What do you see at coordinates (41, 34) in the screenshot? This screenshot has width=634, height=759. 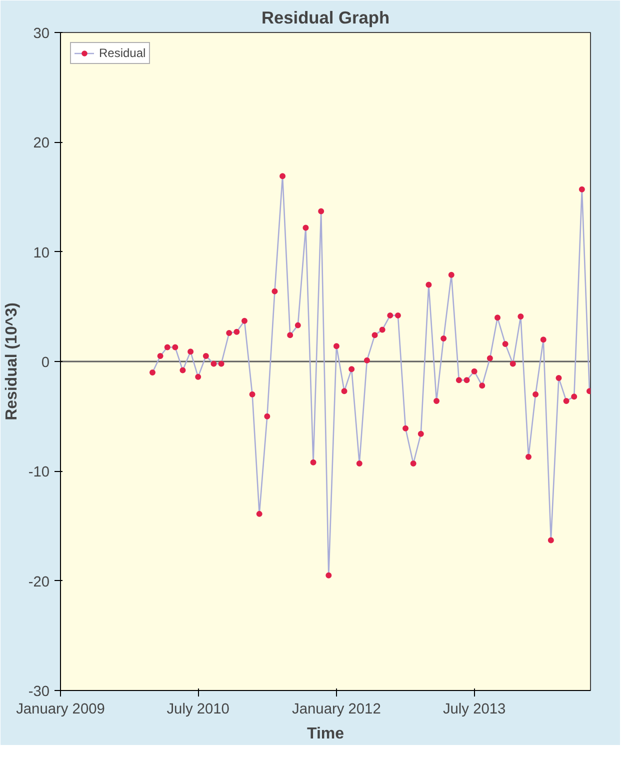 I see `y-tick-label: 30` at bounding box center [41, 34].